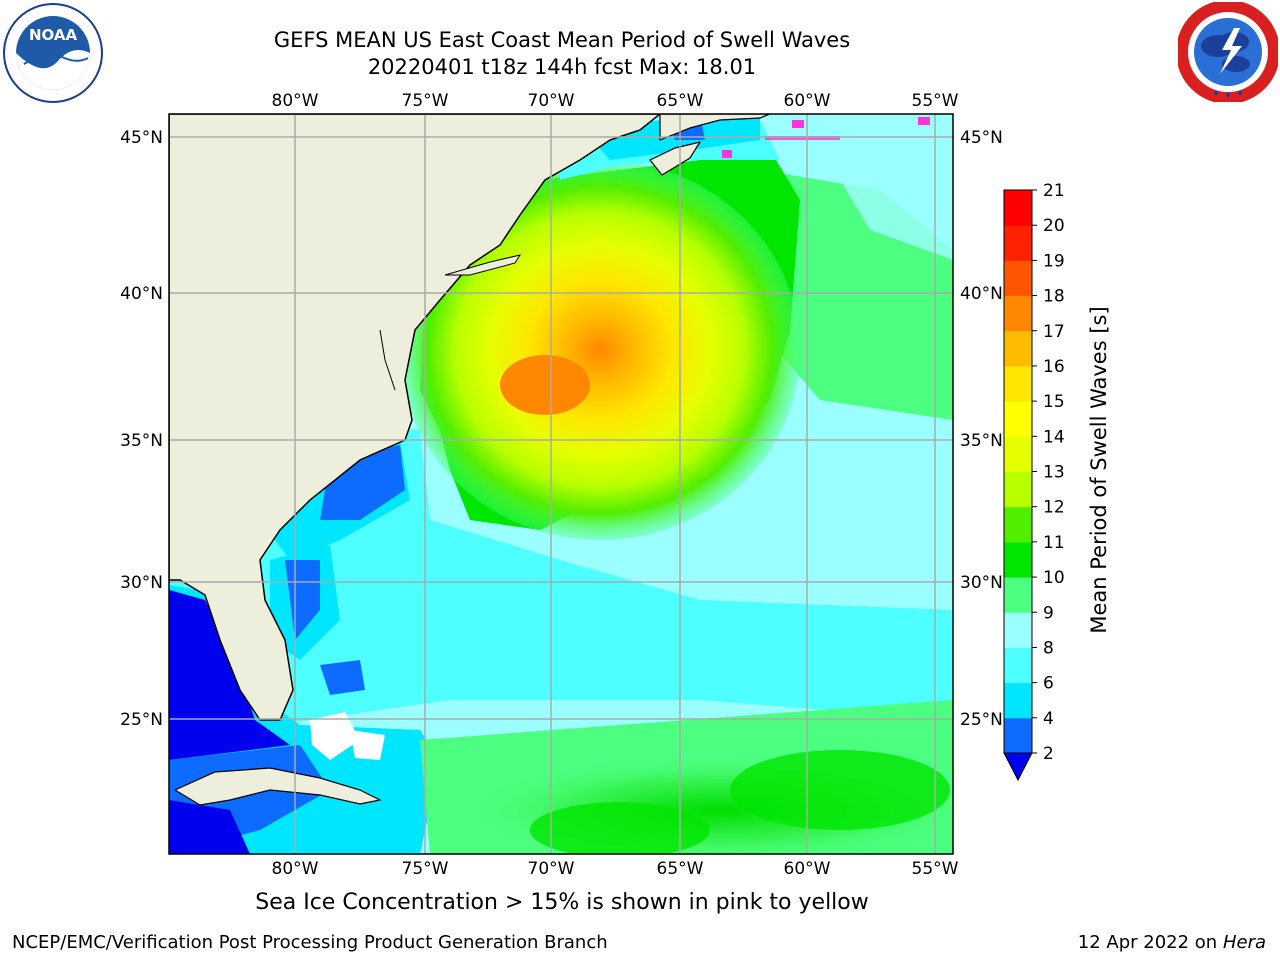 The image size is (1280, 960). What do you see at coordinates (1048, 719) in the screenshot?
I see `colorbar-level-label: 4` at bounding box center [1048, 719].